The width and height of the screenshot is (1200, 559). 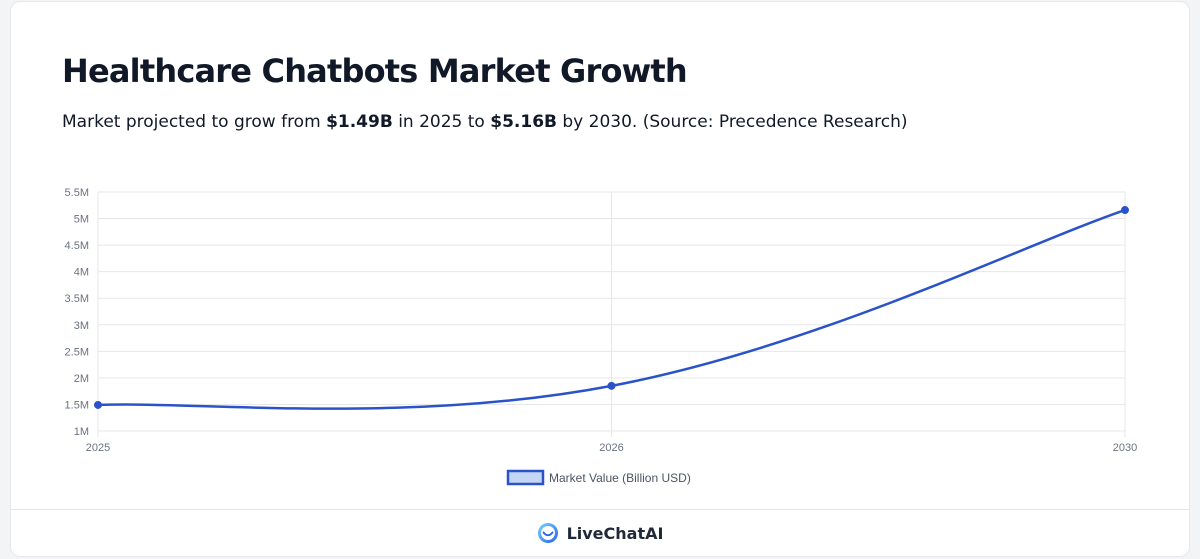 I want to click on y-tick-label: 2.5M, so click(x=77, y=352).